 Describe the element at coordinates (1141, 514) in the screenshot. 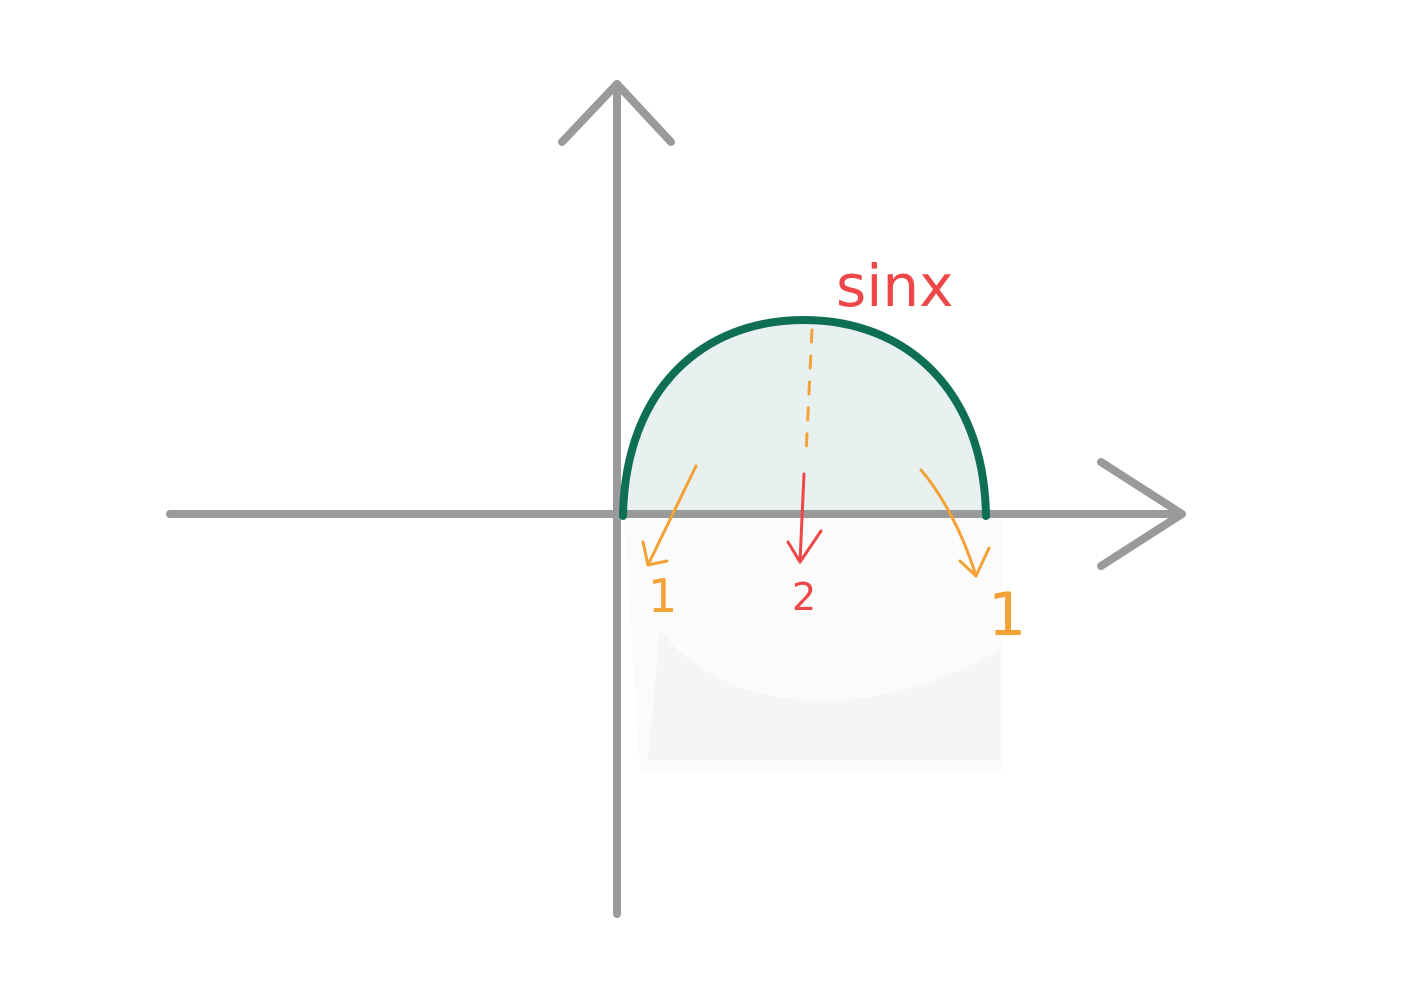

I see `x-axis-arrowhead` at that location.